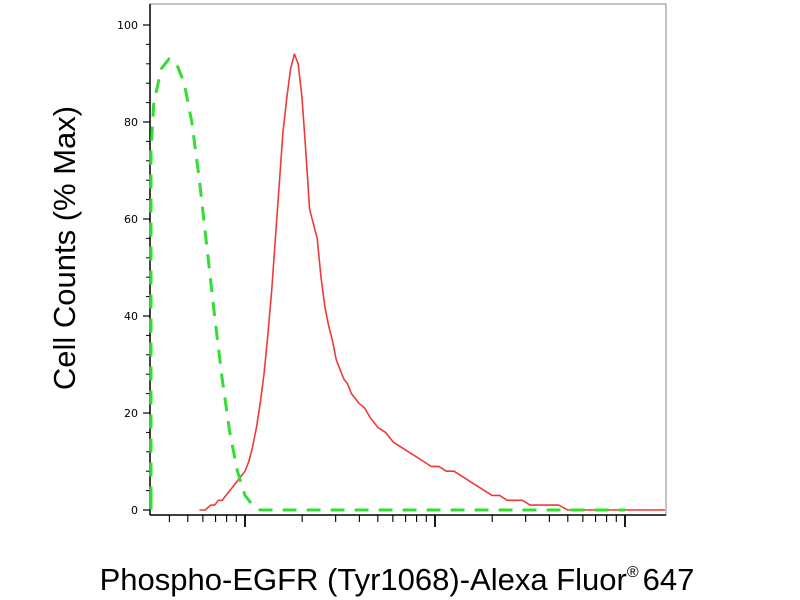 This screenshot has height=600, width=800. Describe the element at coordinates (397, 521) in the screenshot. I see `x-axis-ticks` at that location.